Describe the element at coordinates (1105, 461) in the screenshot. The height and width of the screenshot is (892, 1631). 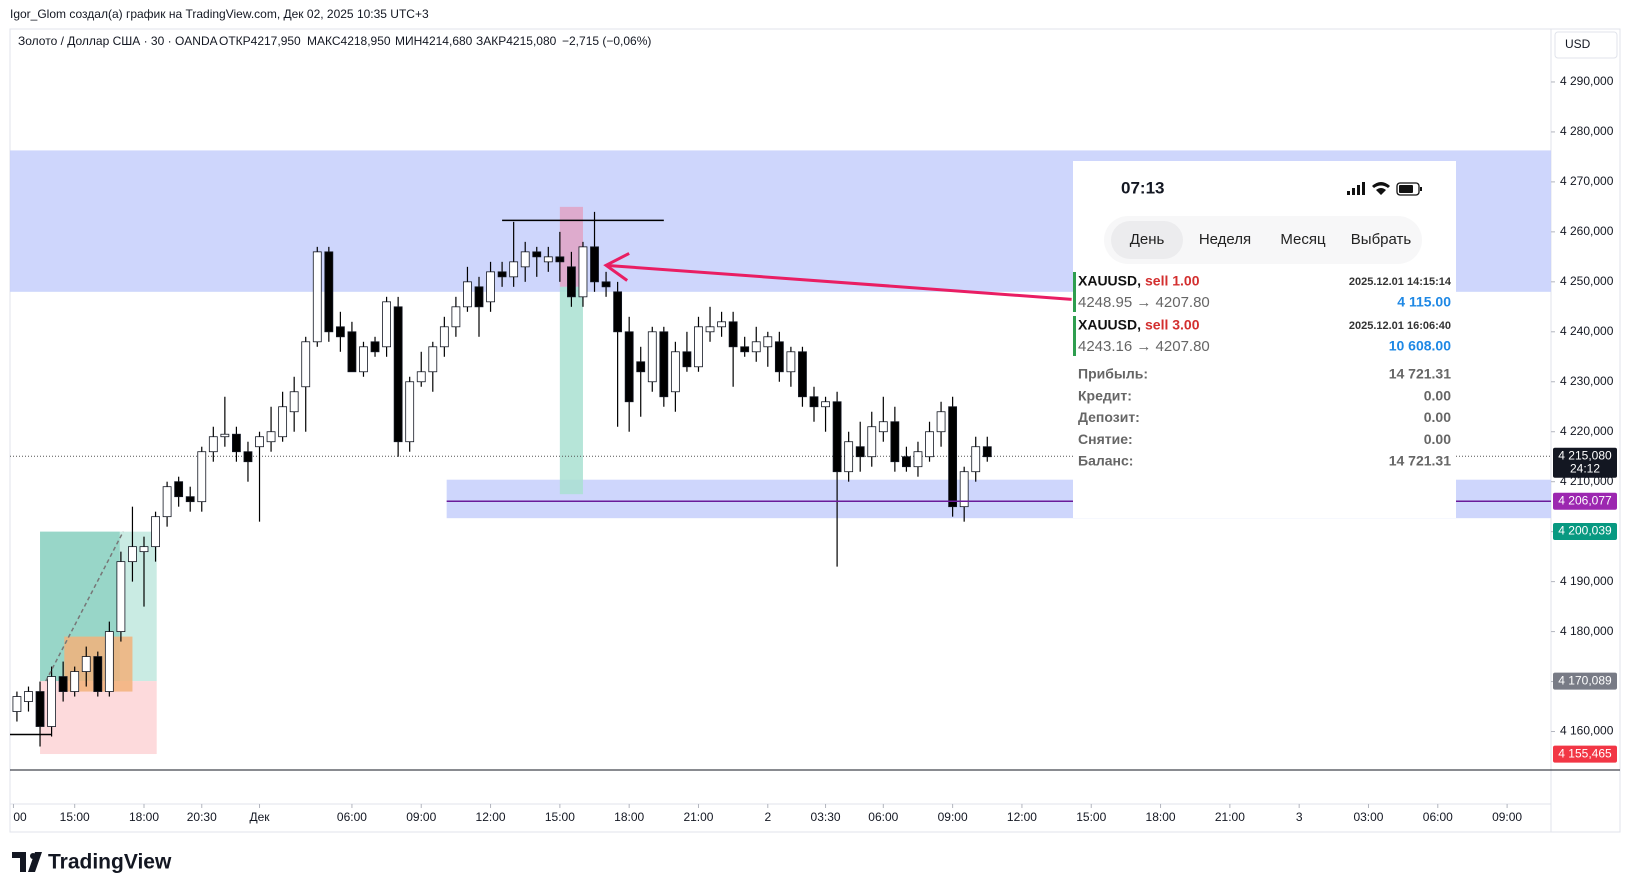
I see `summary-label: Баланс:` at that location.